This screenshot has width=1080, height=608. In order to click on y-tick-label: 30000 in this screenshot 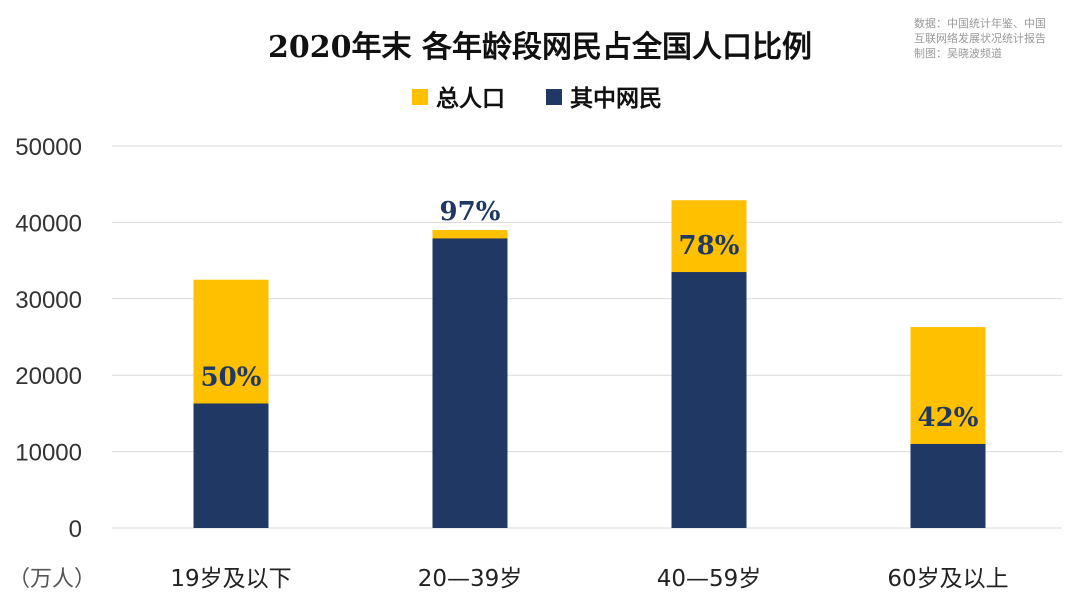, I will do `click(48, 300)`.